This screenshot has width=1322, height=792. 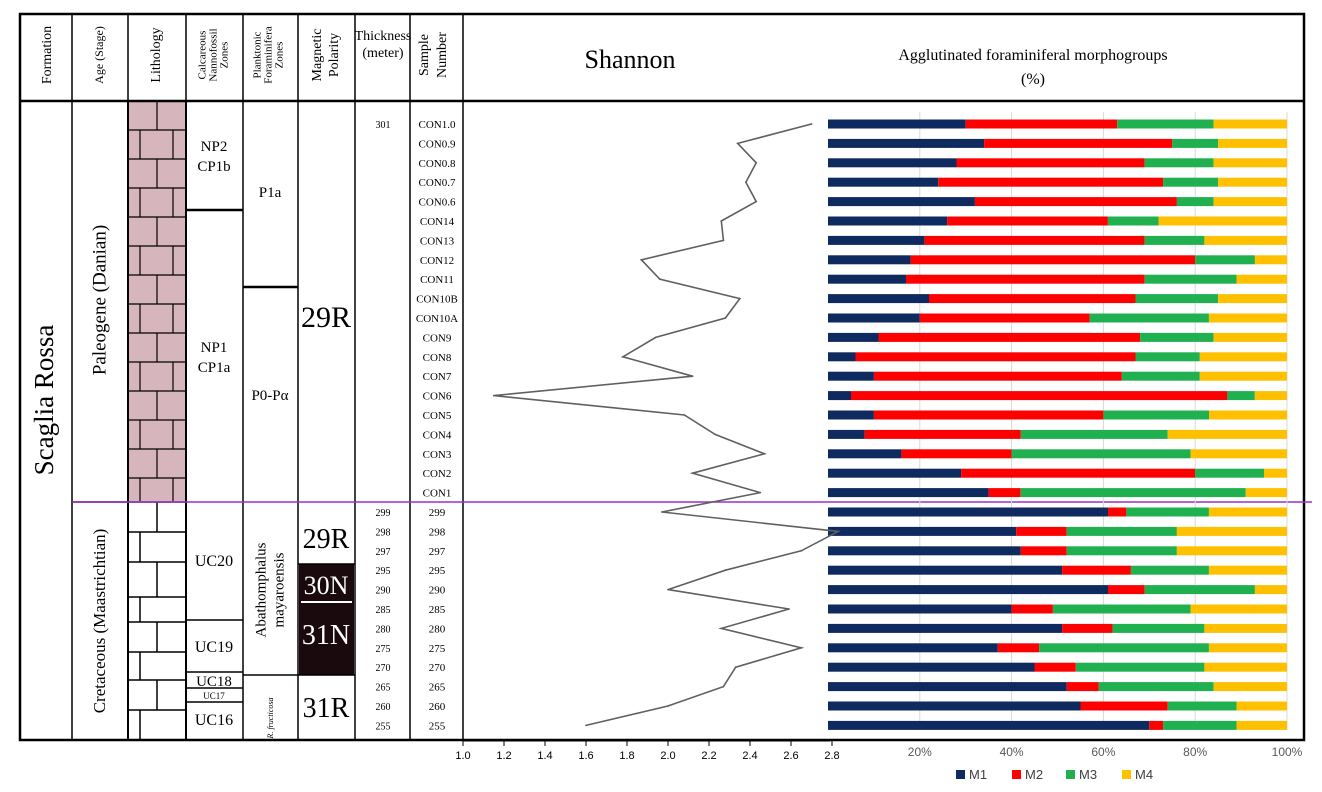 I want to click on sample-label: CON0.7, so click(x=437, y=183).